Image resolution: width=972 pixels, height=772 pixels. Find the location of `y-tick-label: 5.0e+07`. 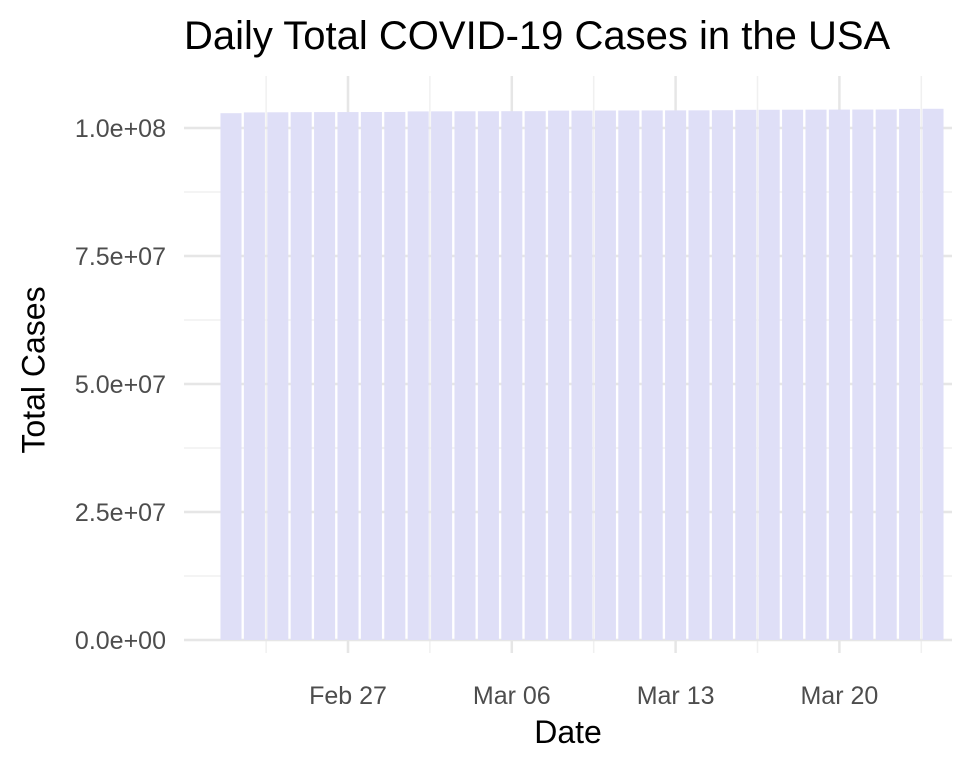

y-tick-label: 5.0e+07 is located at coordinates (120, 385).